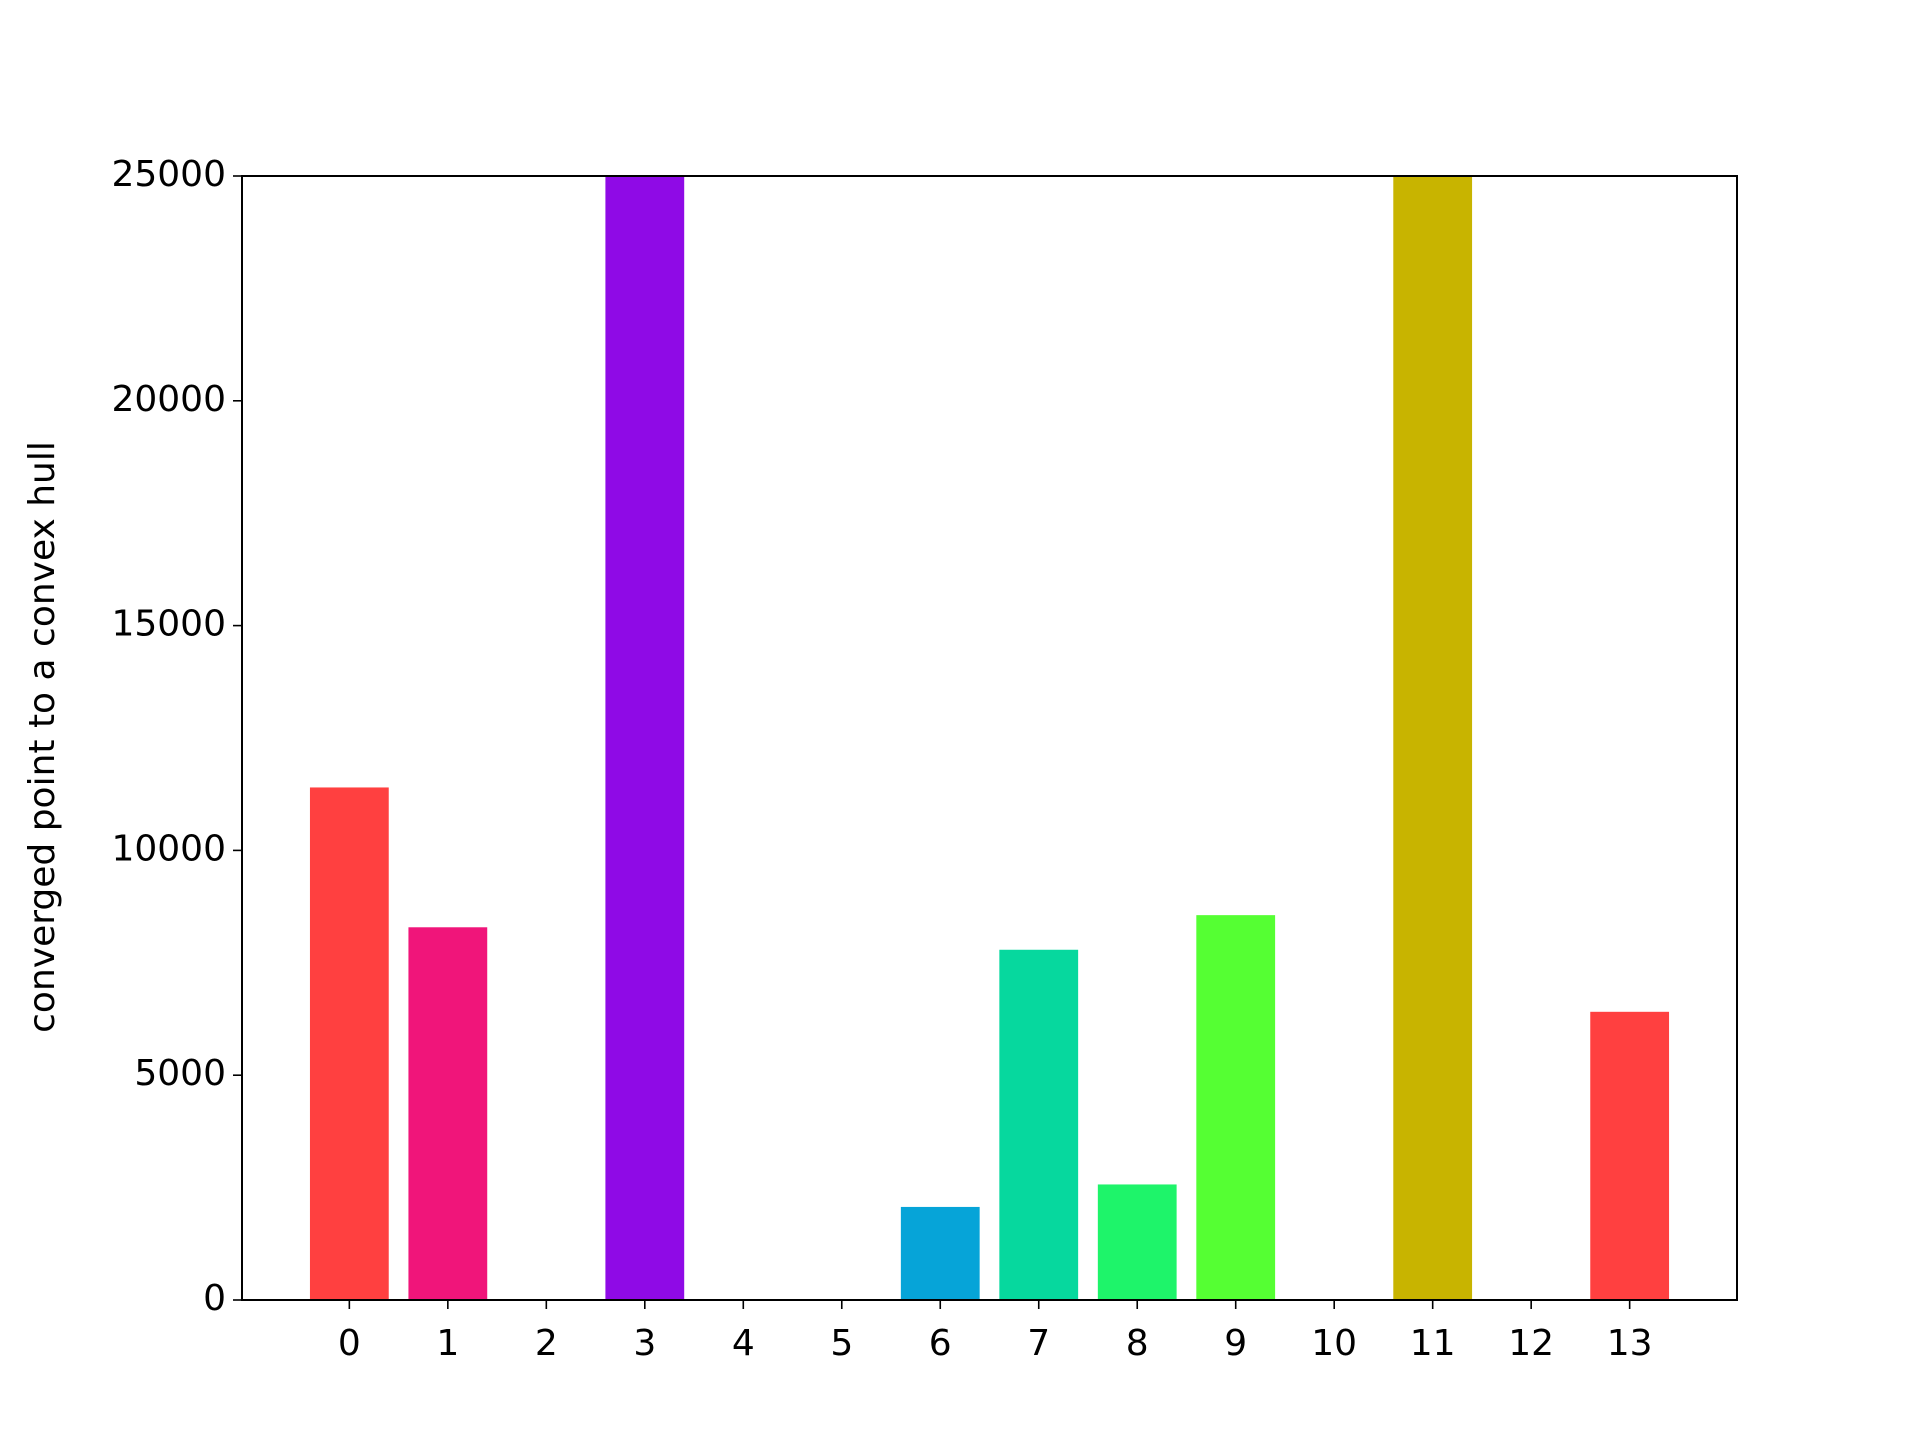  What do you see at coordinates (1137, 1343) in the screenshot?
I see `x-tick-label: 8` at bounding box center [1137, 1343].